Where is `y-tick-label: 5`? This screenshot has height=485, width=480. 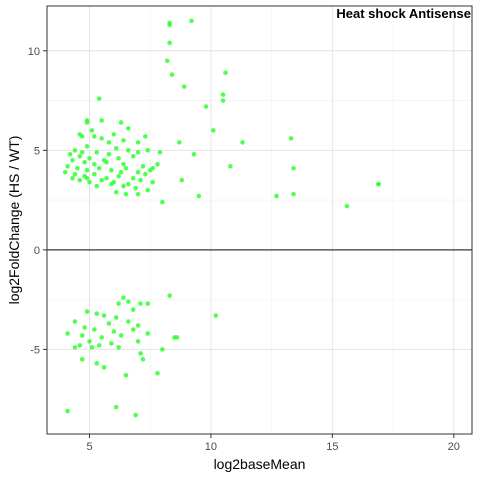
y-tick-label: 5 is located at coordinates (37, 151).